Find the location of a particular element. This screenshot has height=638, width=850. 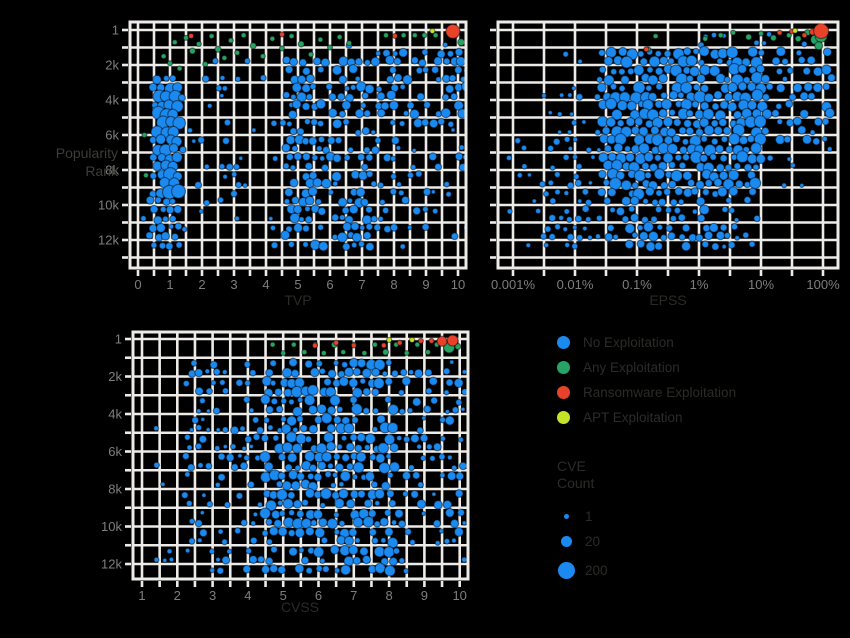

yellow_green-data-point is located at coordinates (795, 30).